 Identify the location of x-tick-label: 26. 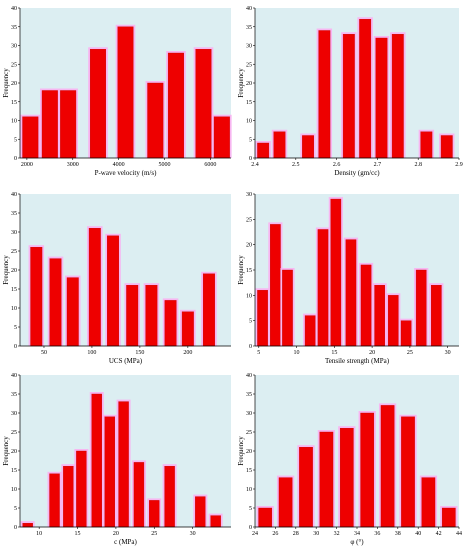
(275, 534).